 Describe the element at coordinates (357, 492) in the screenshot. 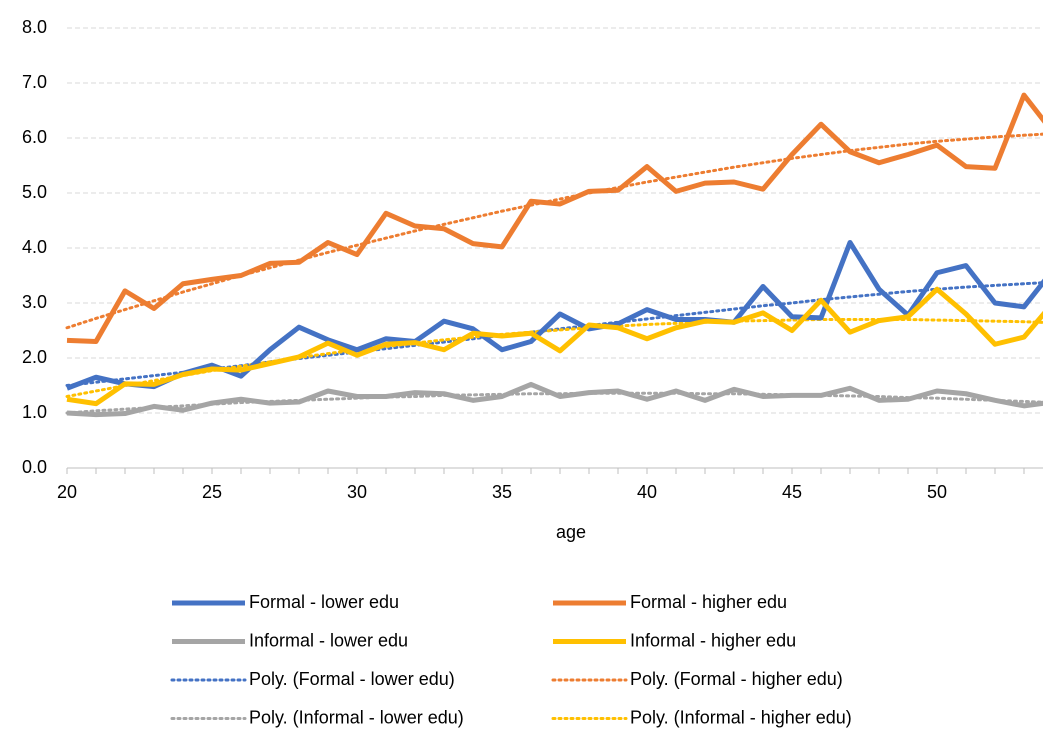

I see `x-tick-label: 30` at that location.